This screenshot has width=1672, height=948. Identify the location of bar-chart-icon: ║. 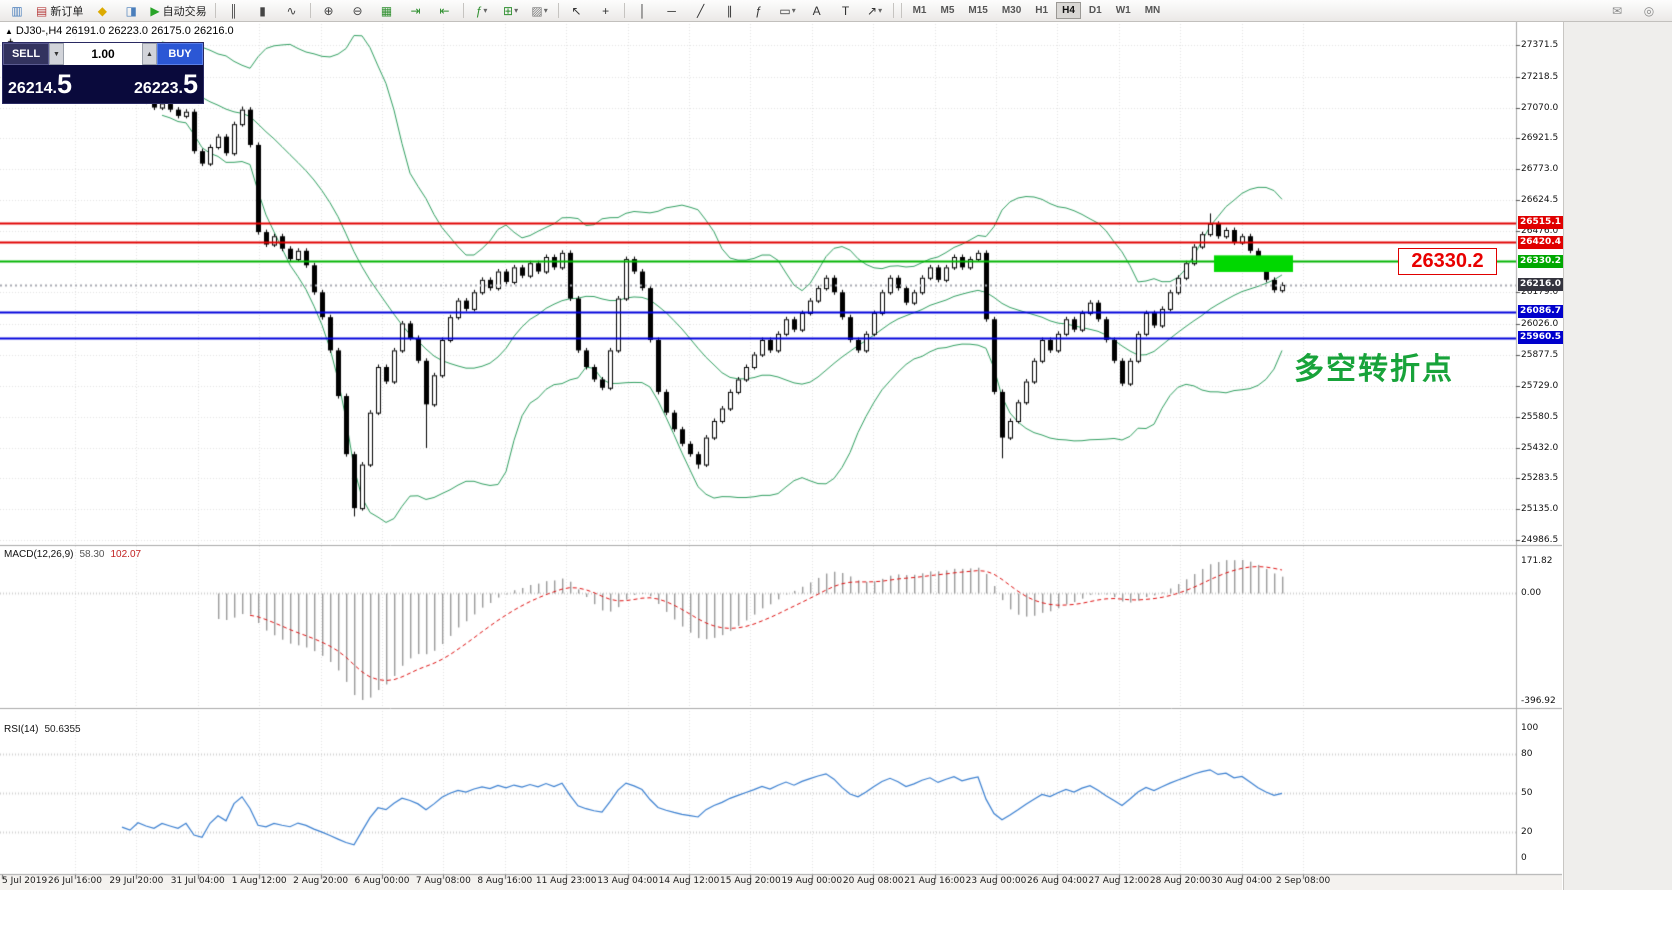
(234, 11).